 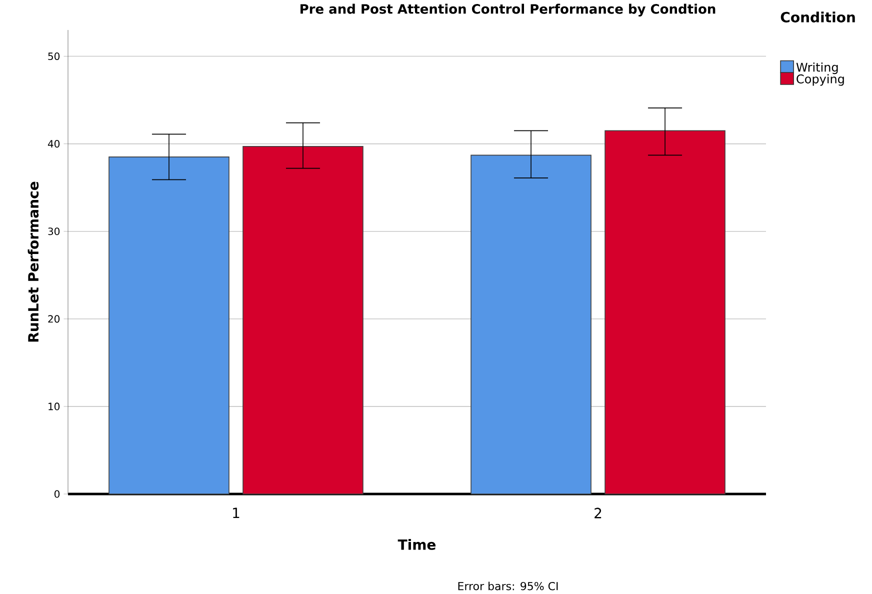 What do you see at coordinates (236, 513) in the screenshot?
I see `x-tick-label: 1` at bounding box center [236, 513].